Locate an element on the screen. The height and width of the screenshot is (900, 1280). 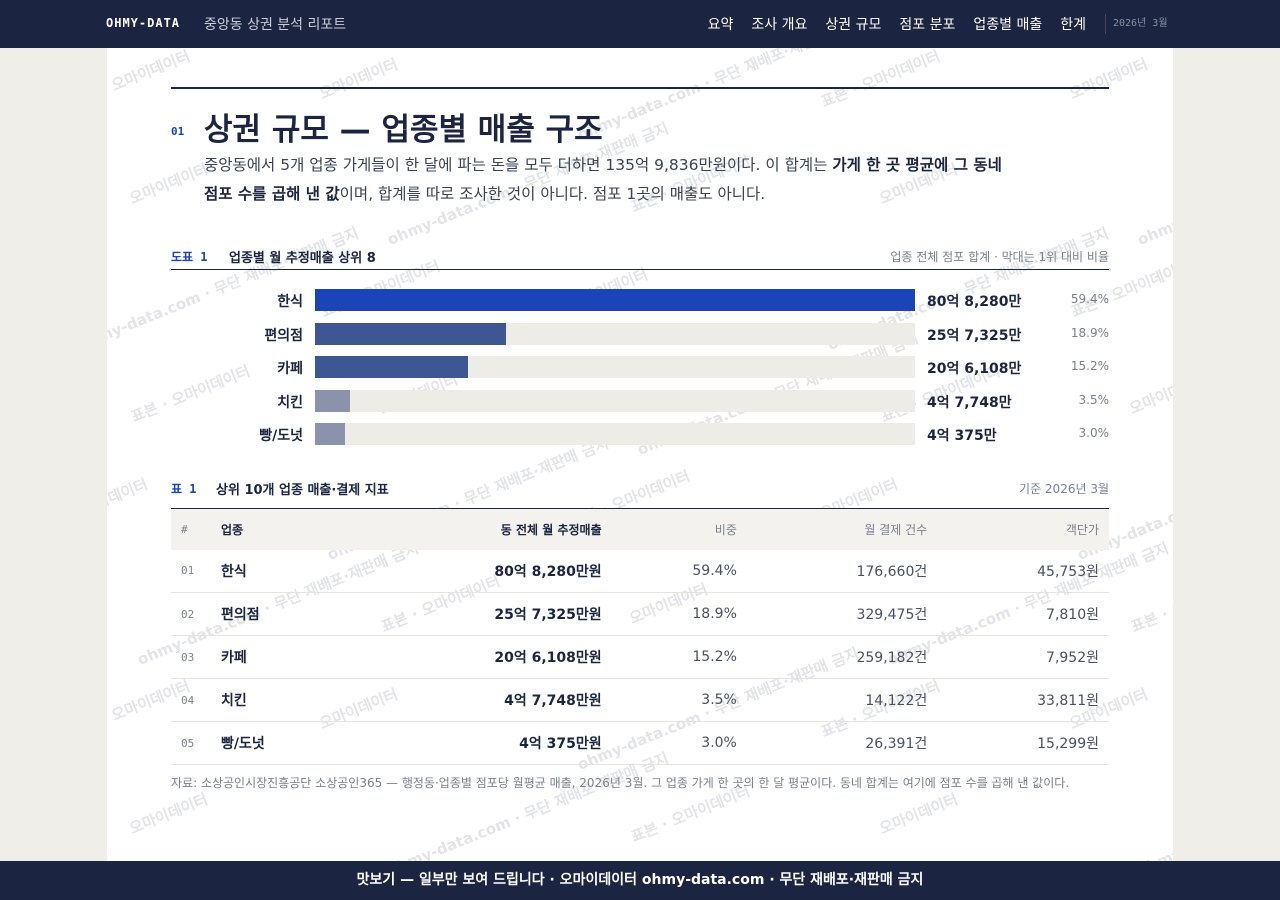
header-row: # 업종 동 전체 월 추정매출 비중 월 결제 건수 객단가 is located at coordinates (640, 529).